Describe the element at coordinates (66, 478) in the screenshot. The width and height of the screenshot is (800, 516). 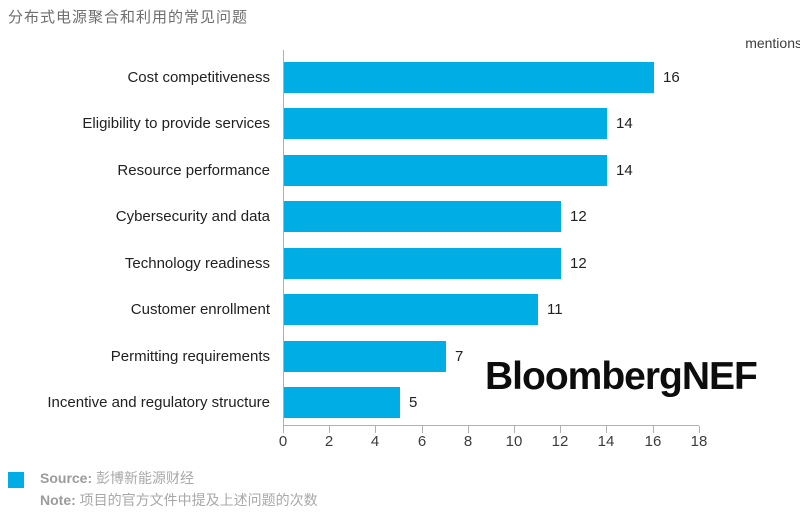
I see `source-label: Source:` at that location.